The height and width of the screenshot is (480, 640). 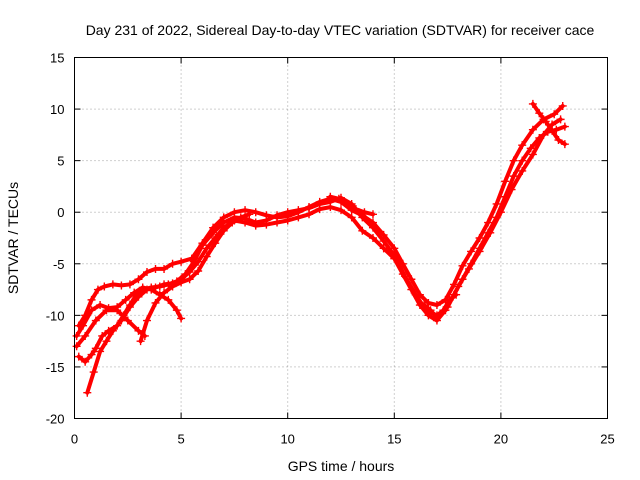 What do you see at coordinates (55, 315) in the screenshot?
I see `y-tick-label: -10` at bounding box center [55, 315].